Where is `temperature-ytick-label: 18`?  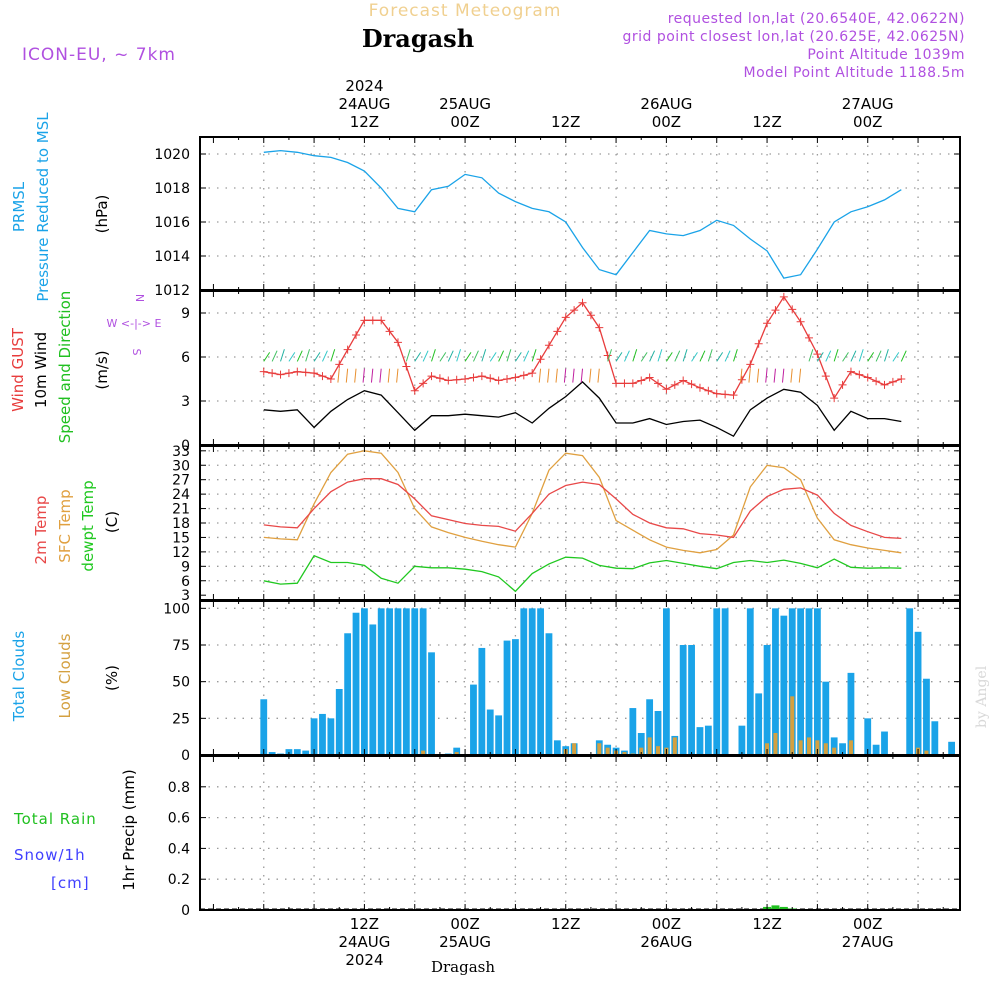
temperature-ytick-label: 18 is located at coordinates (181, 524).